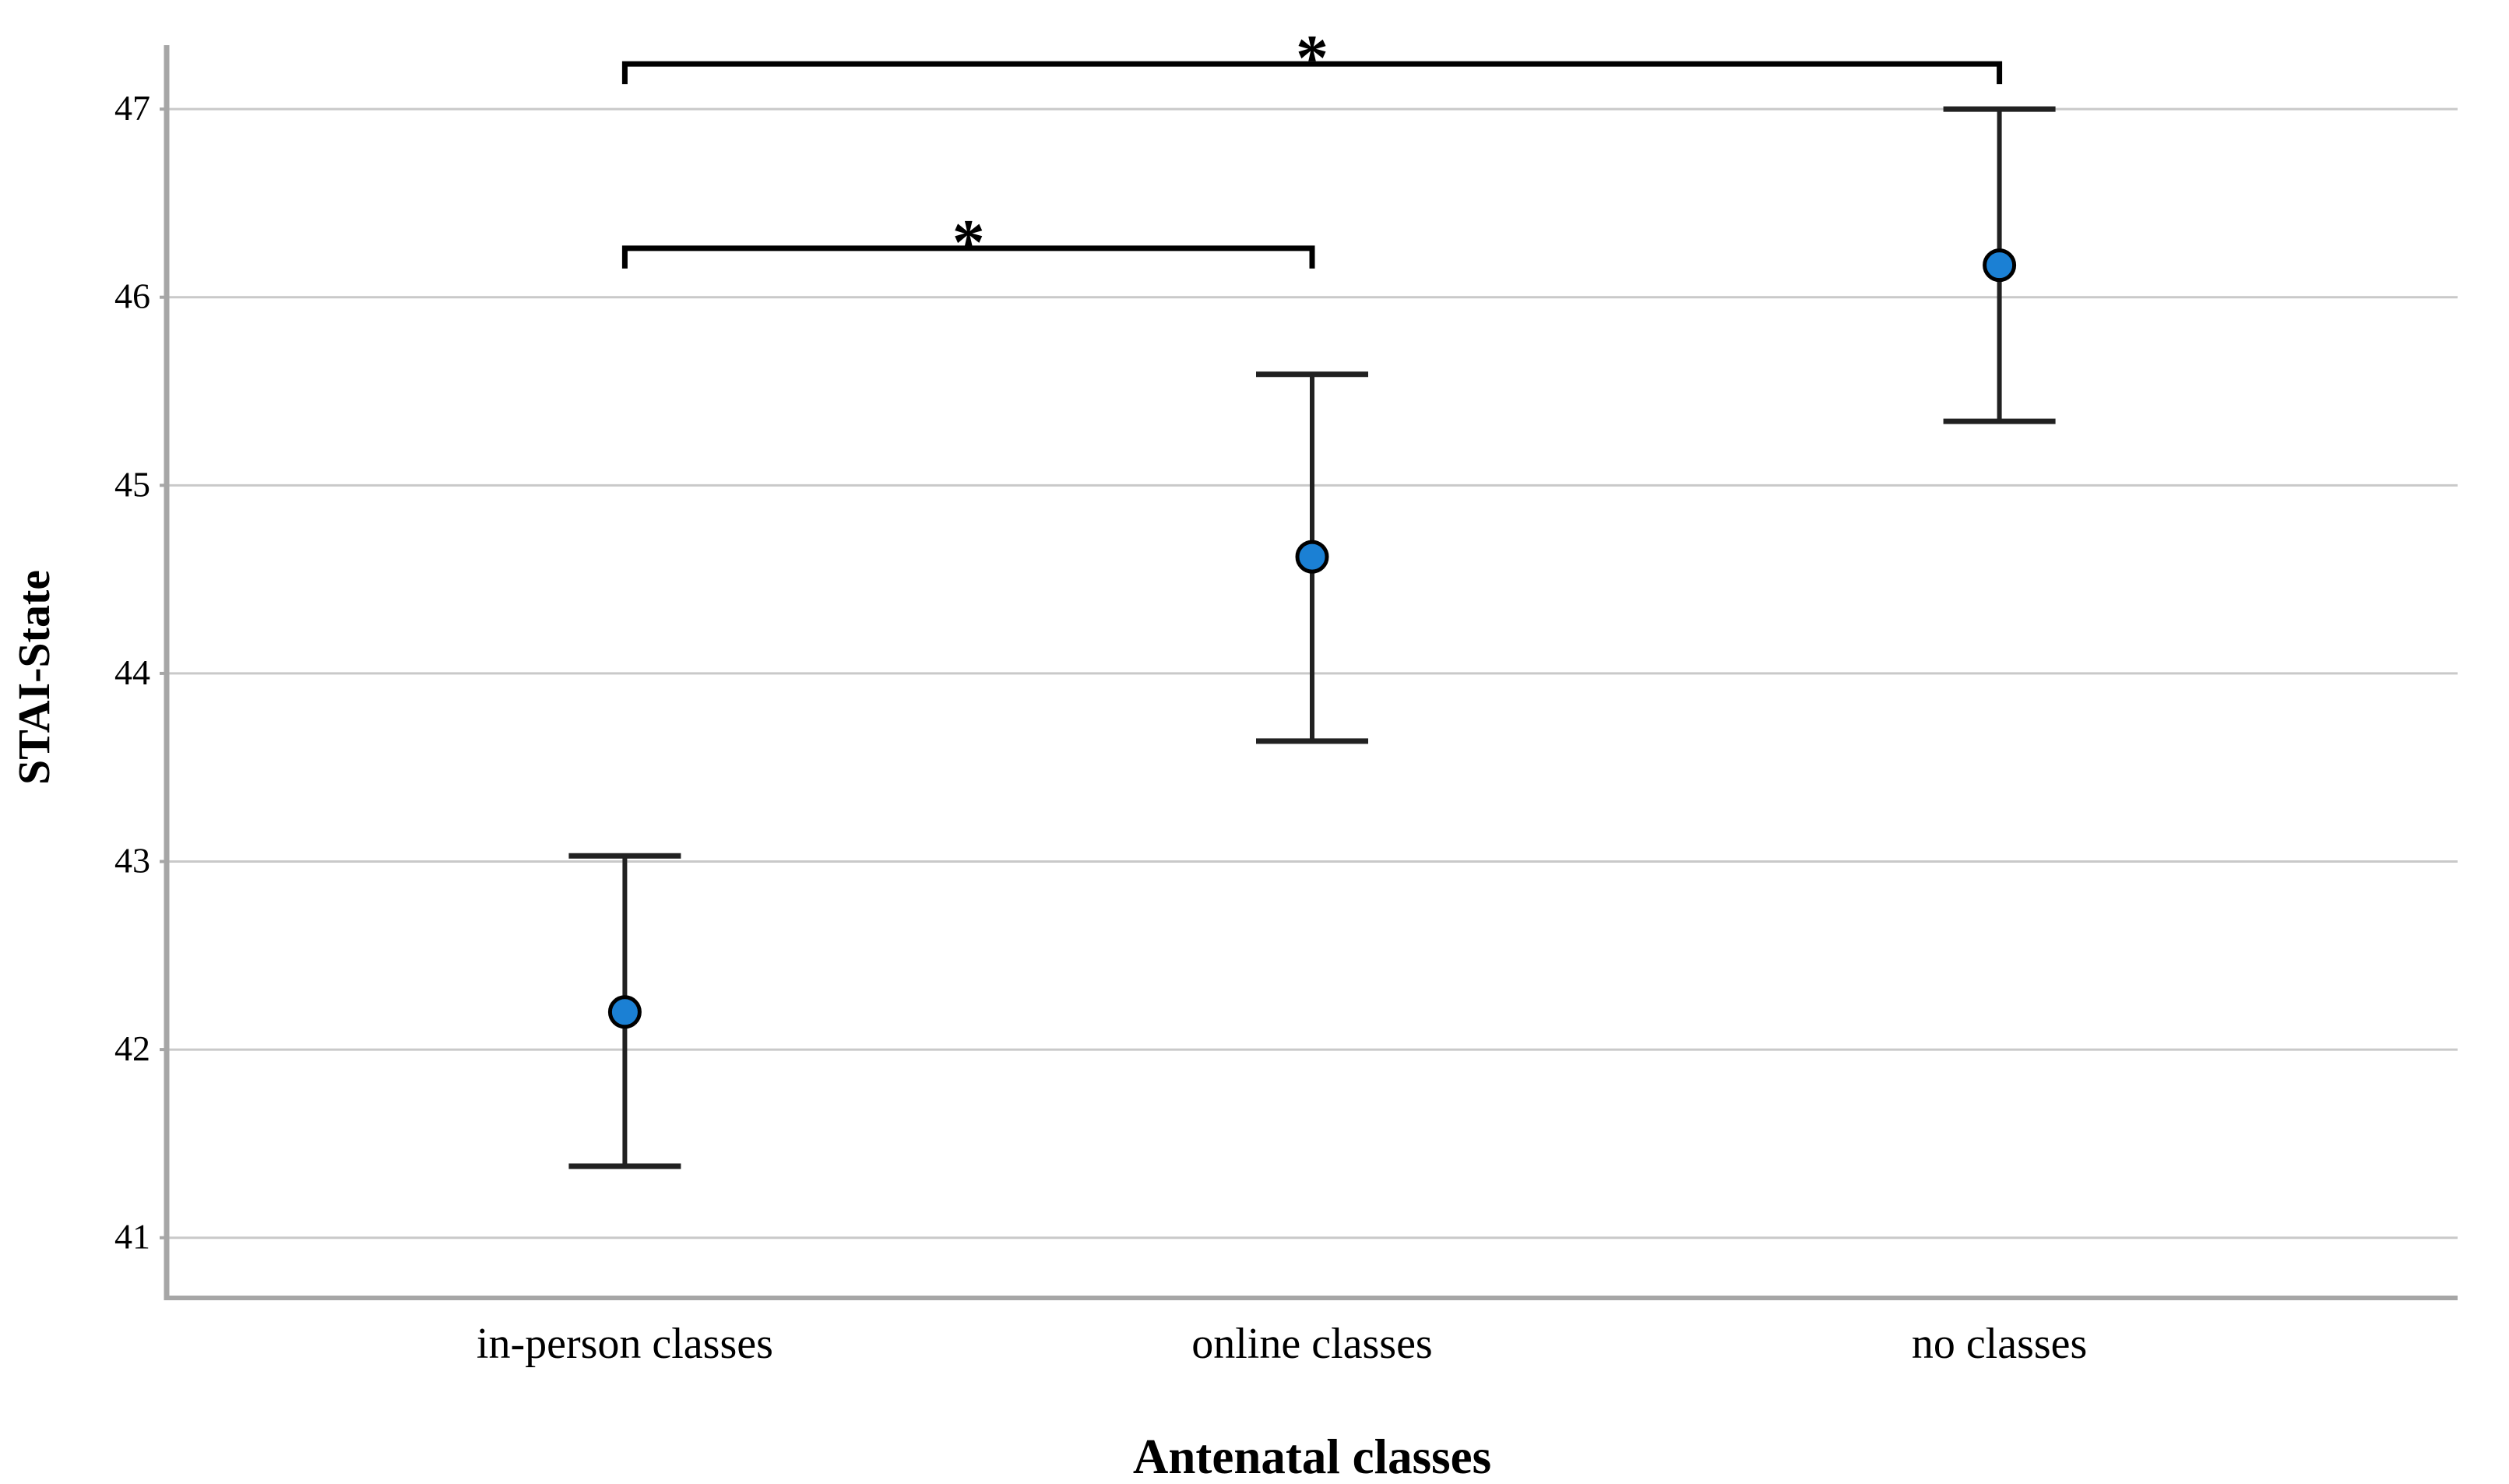 Image resolution: width=2509 pixels, height=1484 pixels. What do you see at coordinates (132, 1237) in the screenshot?
I see `y-tick-label-41: 41` at bounding box center [132, 1237].